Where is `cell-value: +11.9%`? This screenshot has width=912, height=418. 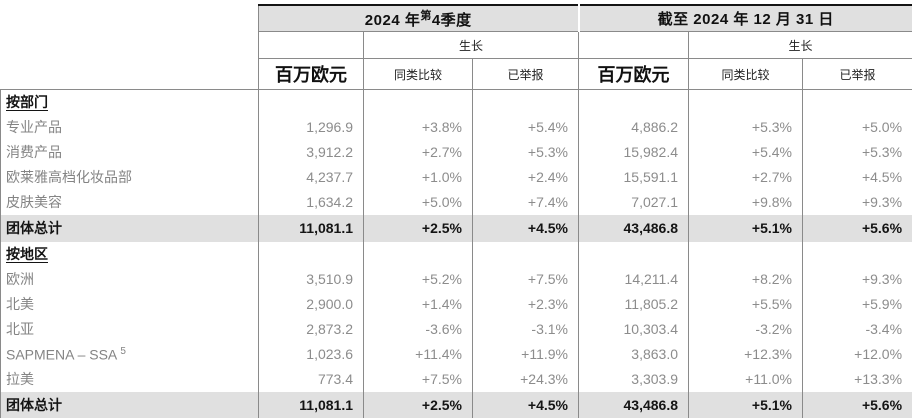 cell-value: +11.9% is located at coordinates (525, 354).